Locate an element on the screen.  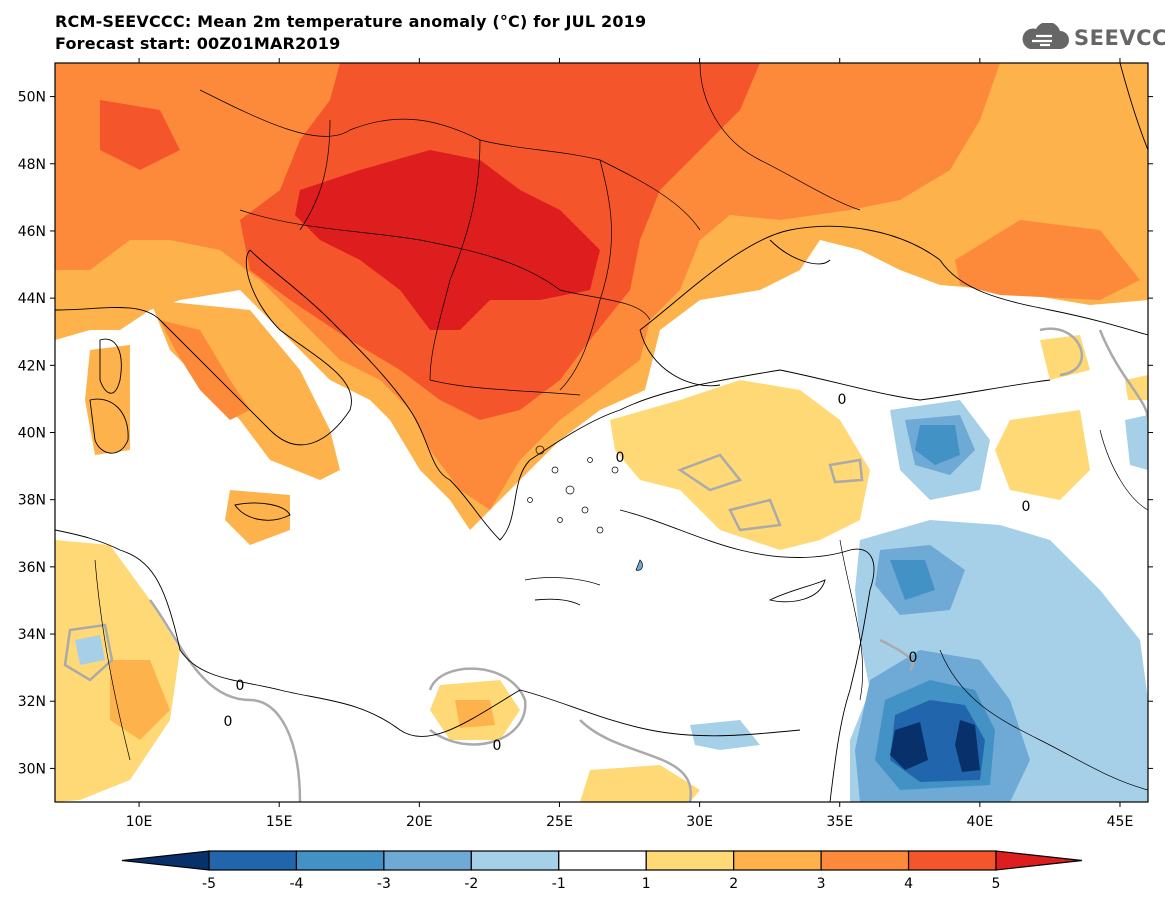
lat-tick-label: 50N is located at coordinates (32, 98).